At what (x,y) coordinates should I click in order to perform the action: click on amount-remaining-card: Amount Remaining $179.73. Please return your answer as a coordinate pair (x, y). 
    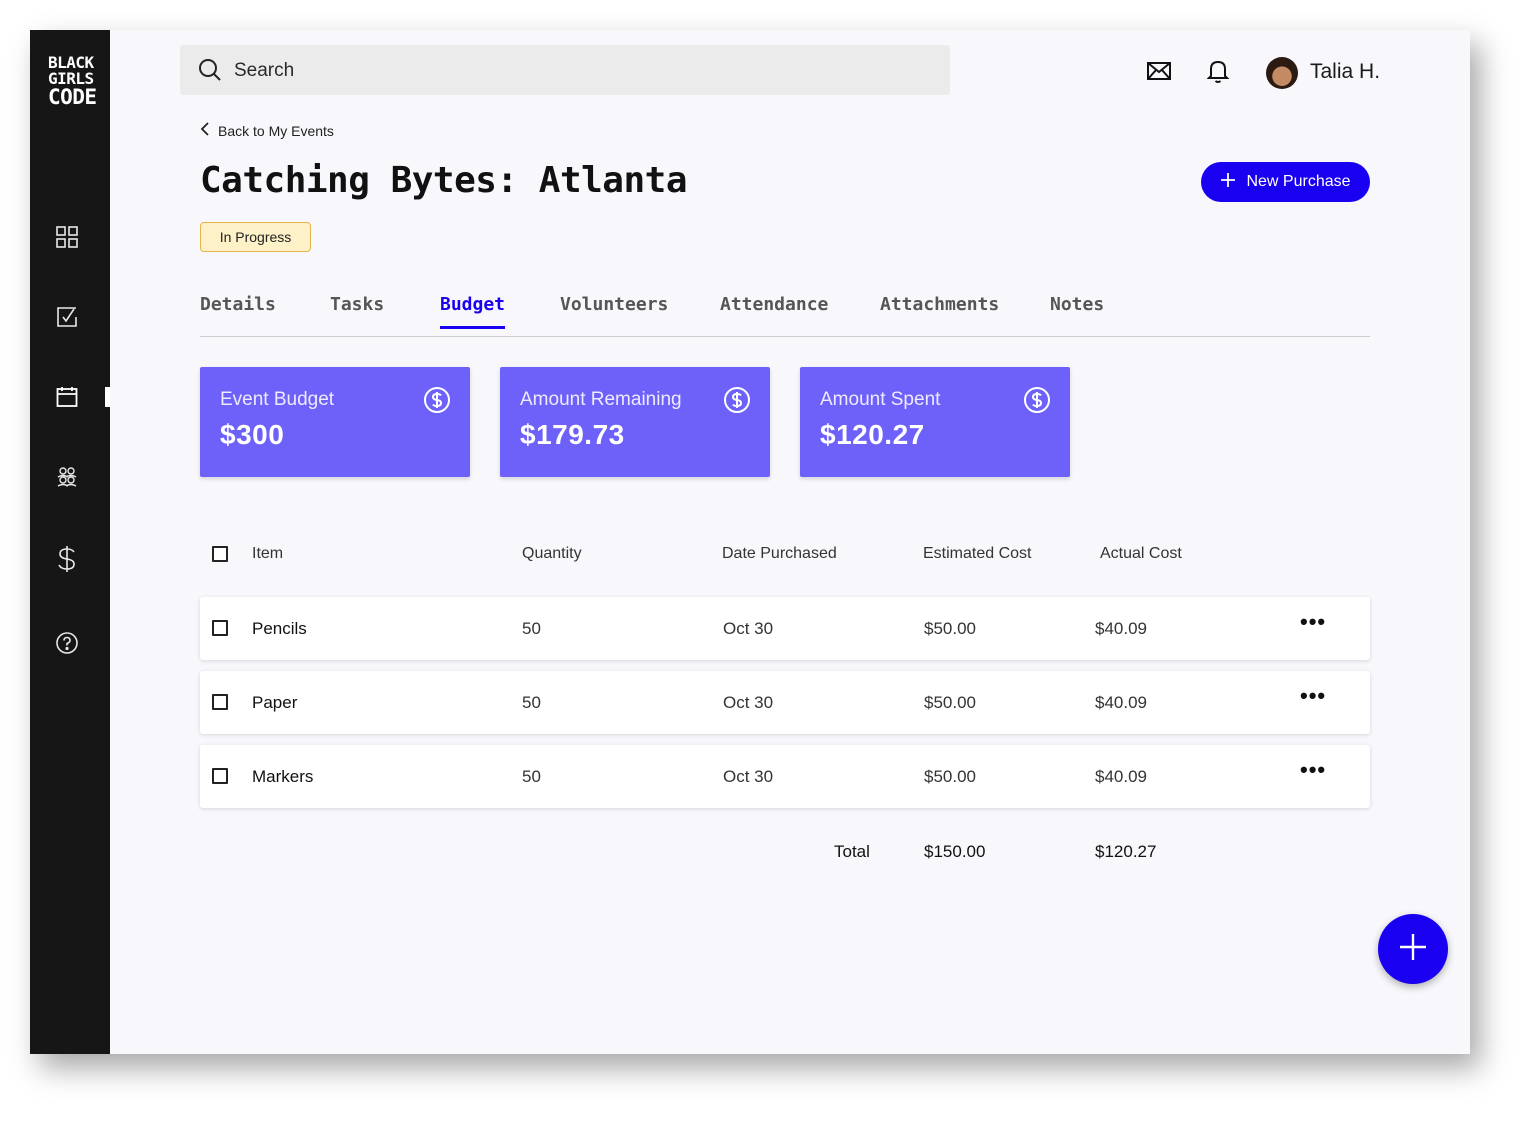
    Looking at the image, I should click on (635, 422).